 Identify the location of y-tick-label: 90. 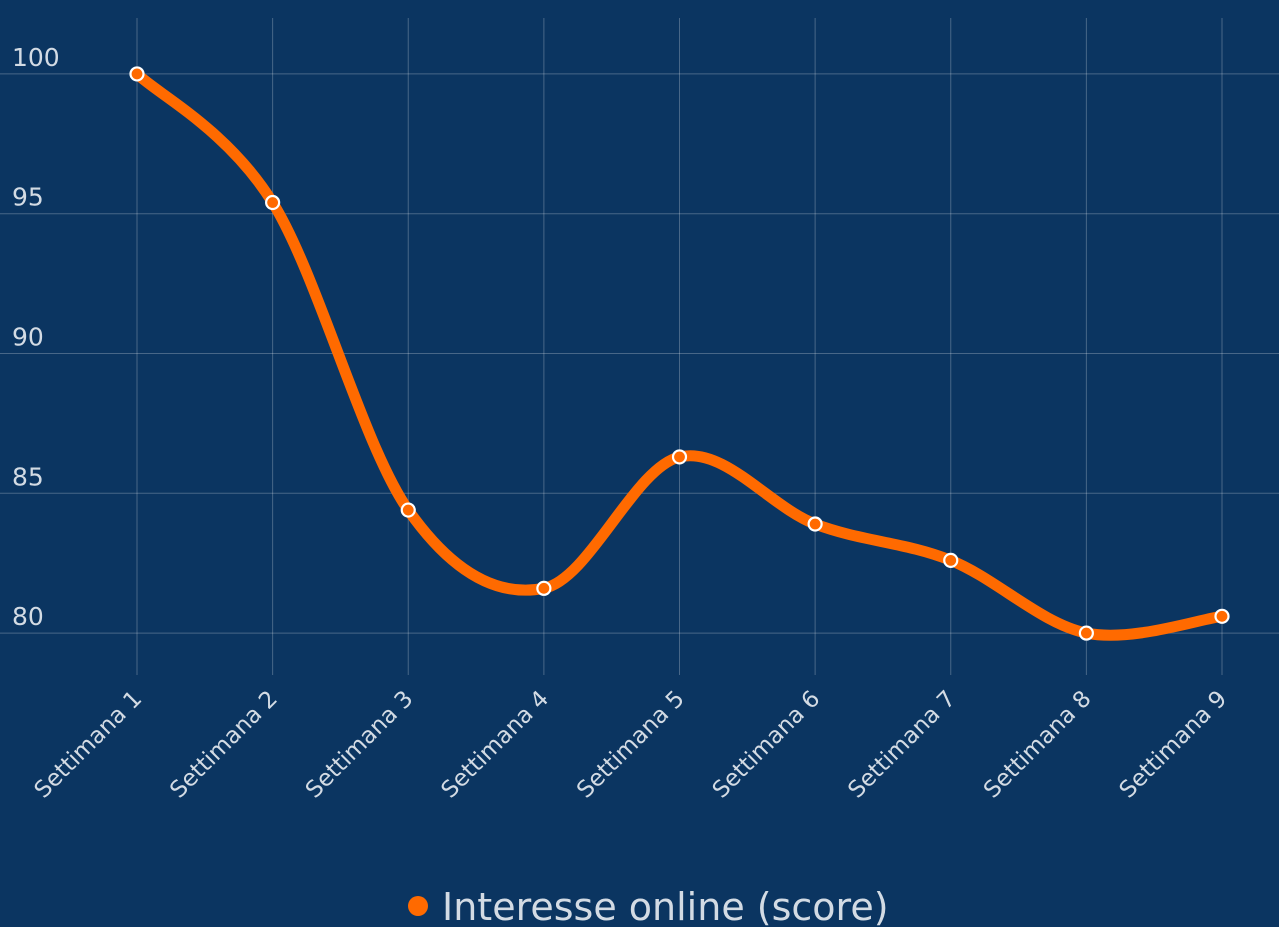
(28, 336).